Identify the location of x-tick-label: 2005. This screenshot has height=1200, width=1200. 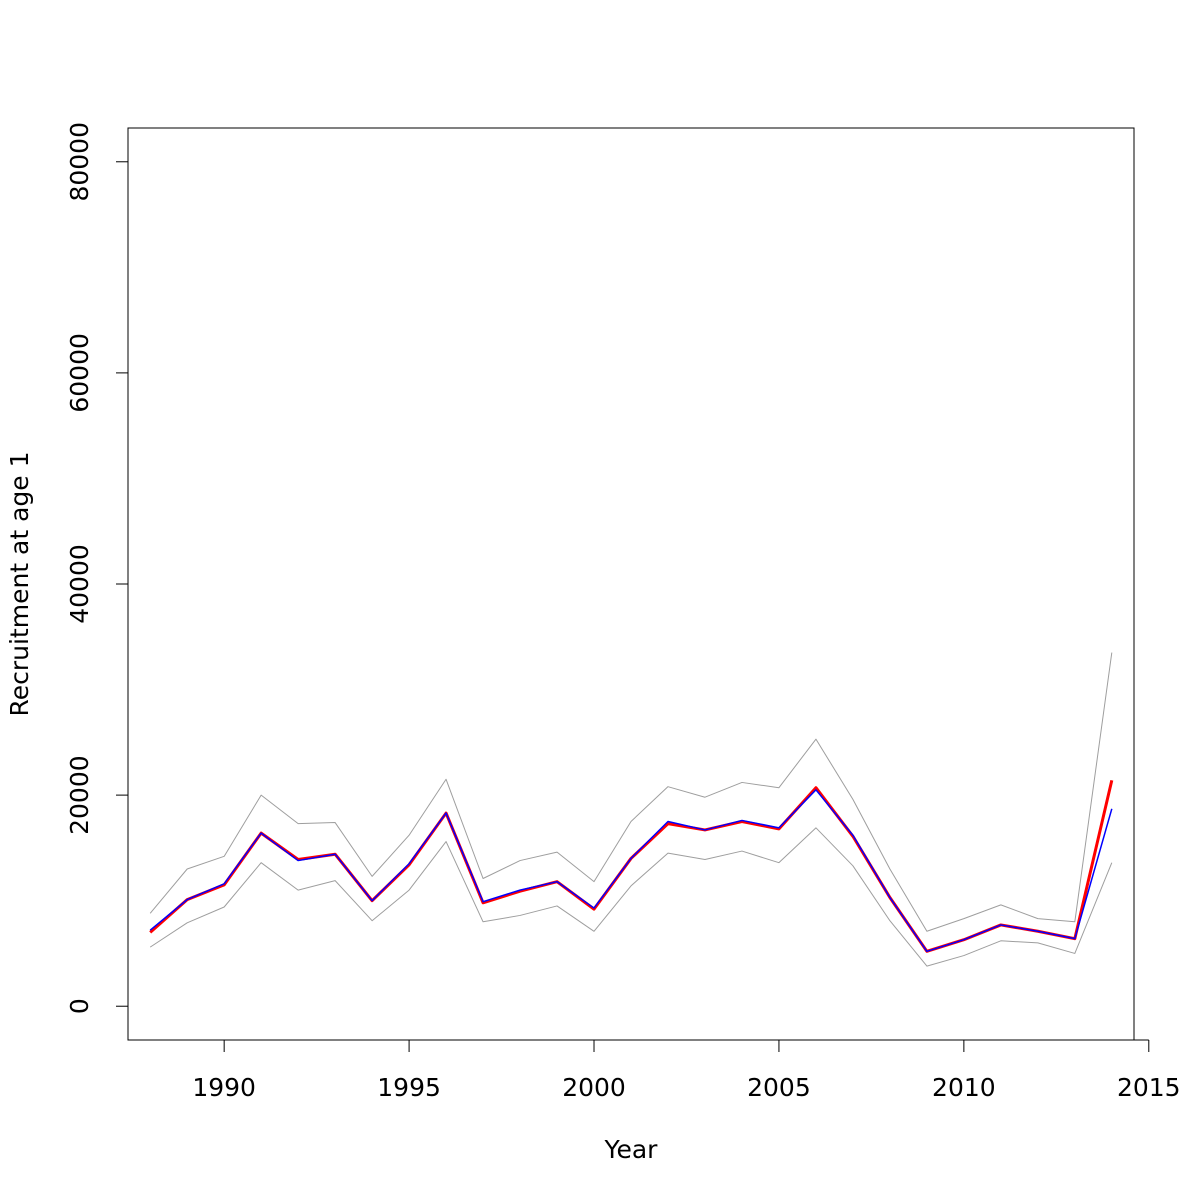
(779, 1087).